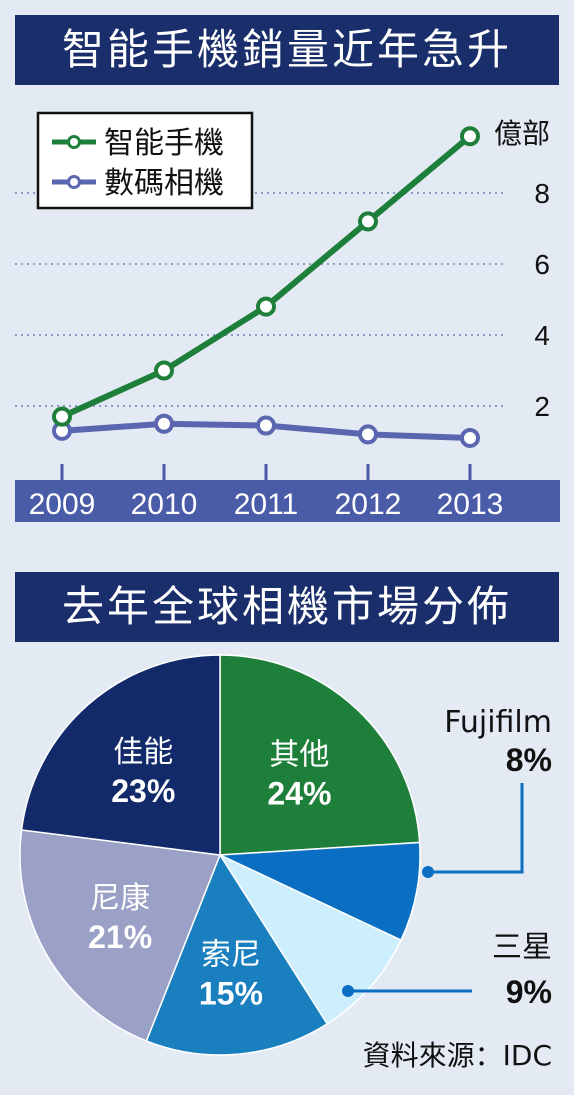 The width and height of the screenshot is (574, 1095). I want to click on pie-slice-percent: 15%, so click(231, 993).